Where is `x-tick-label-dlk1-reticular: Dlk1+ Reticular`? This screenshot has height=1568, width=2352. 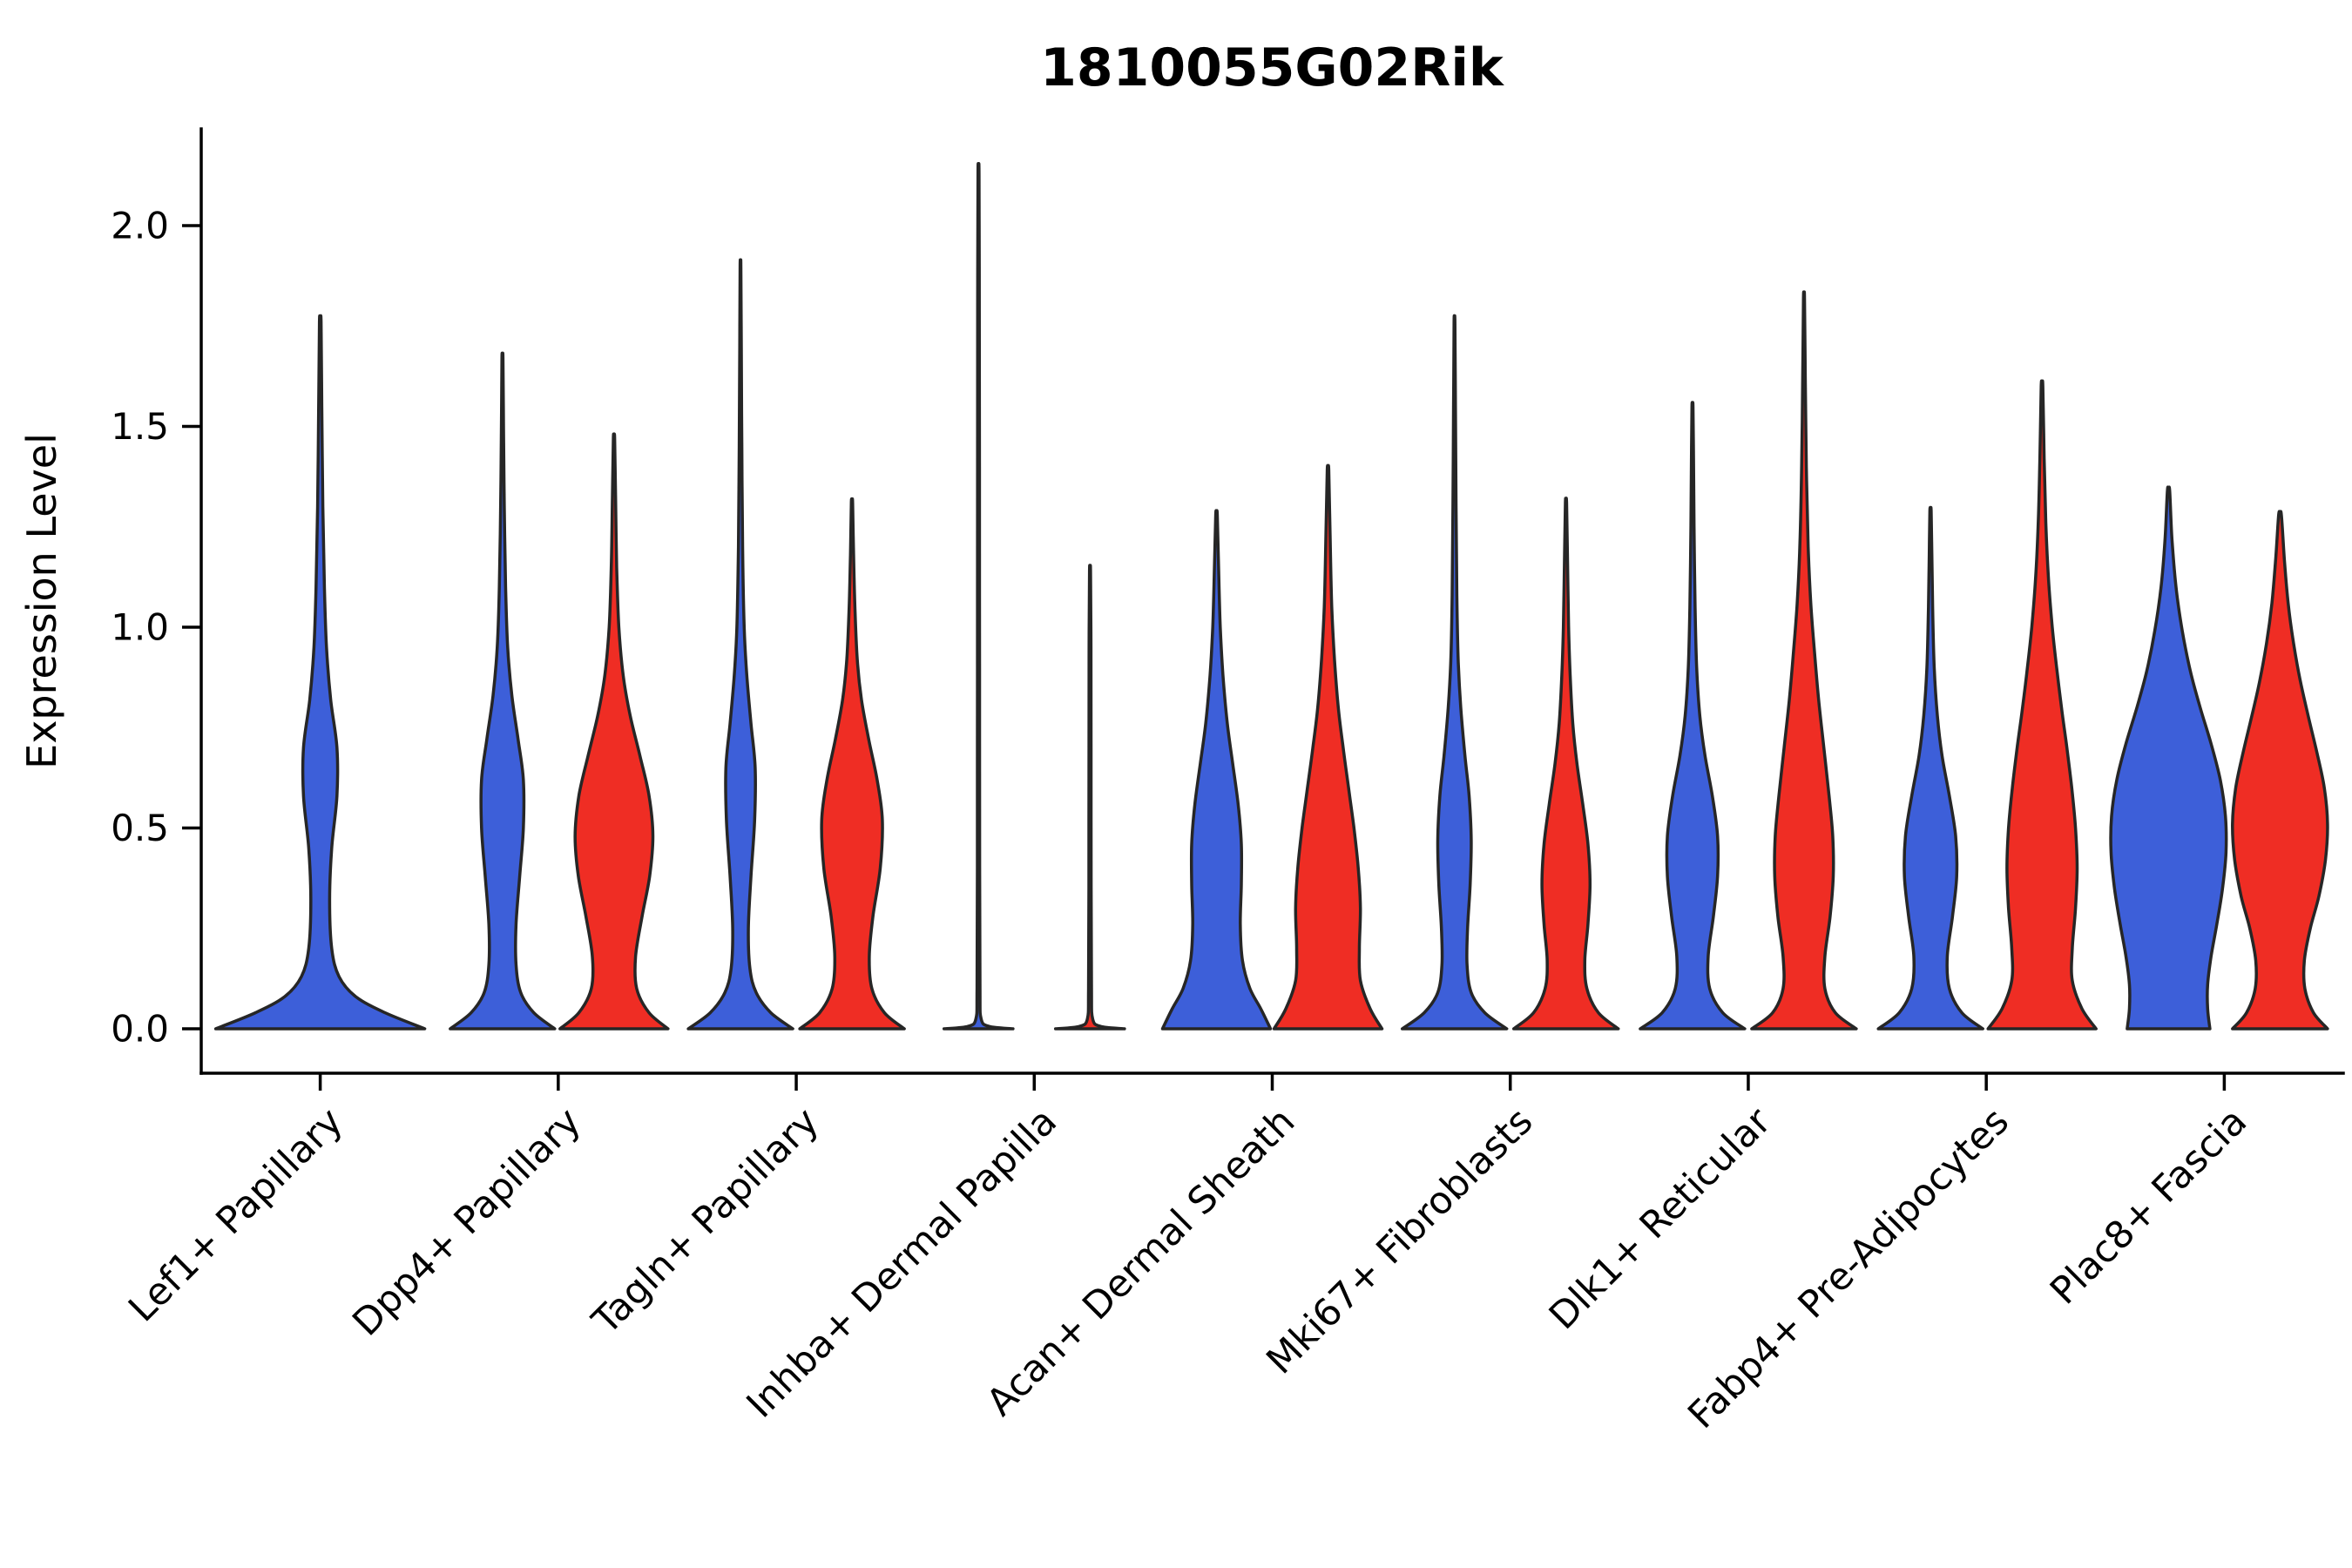 x-tick-label-dlk1-reticular: Dlk1+ Reticular is located at coordinates (1660, 1218).